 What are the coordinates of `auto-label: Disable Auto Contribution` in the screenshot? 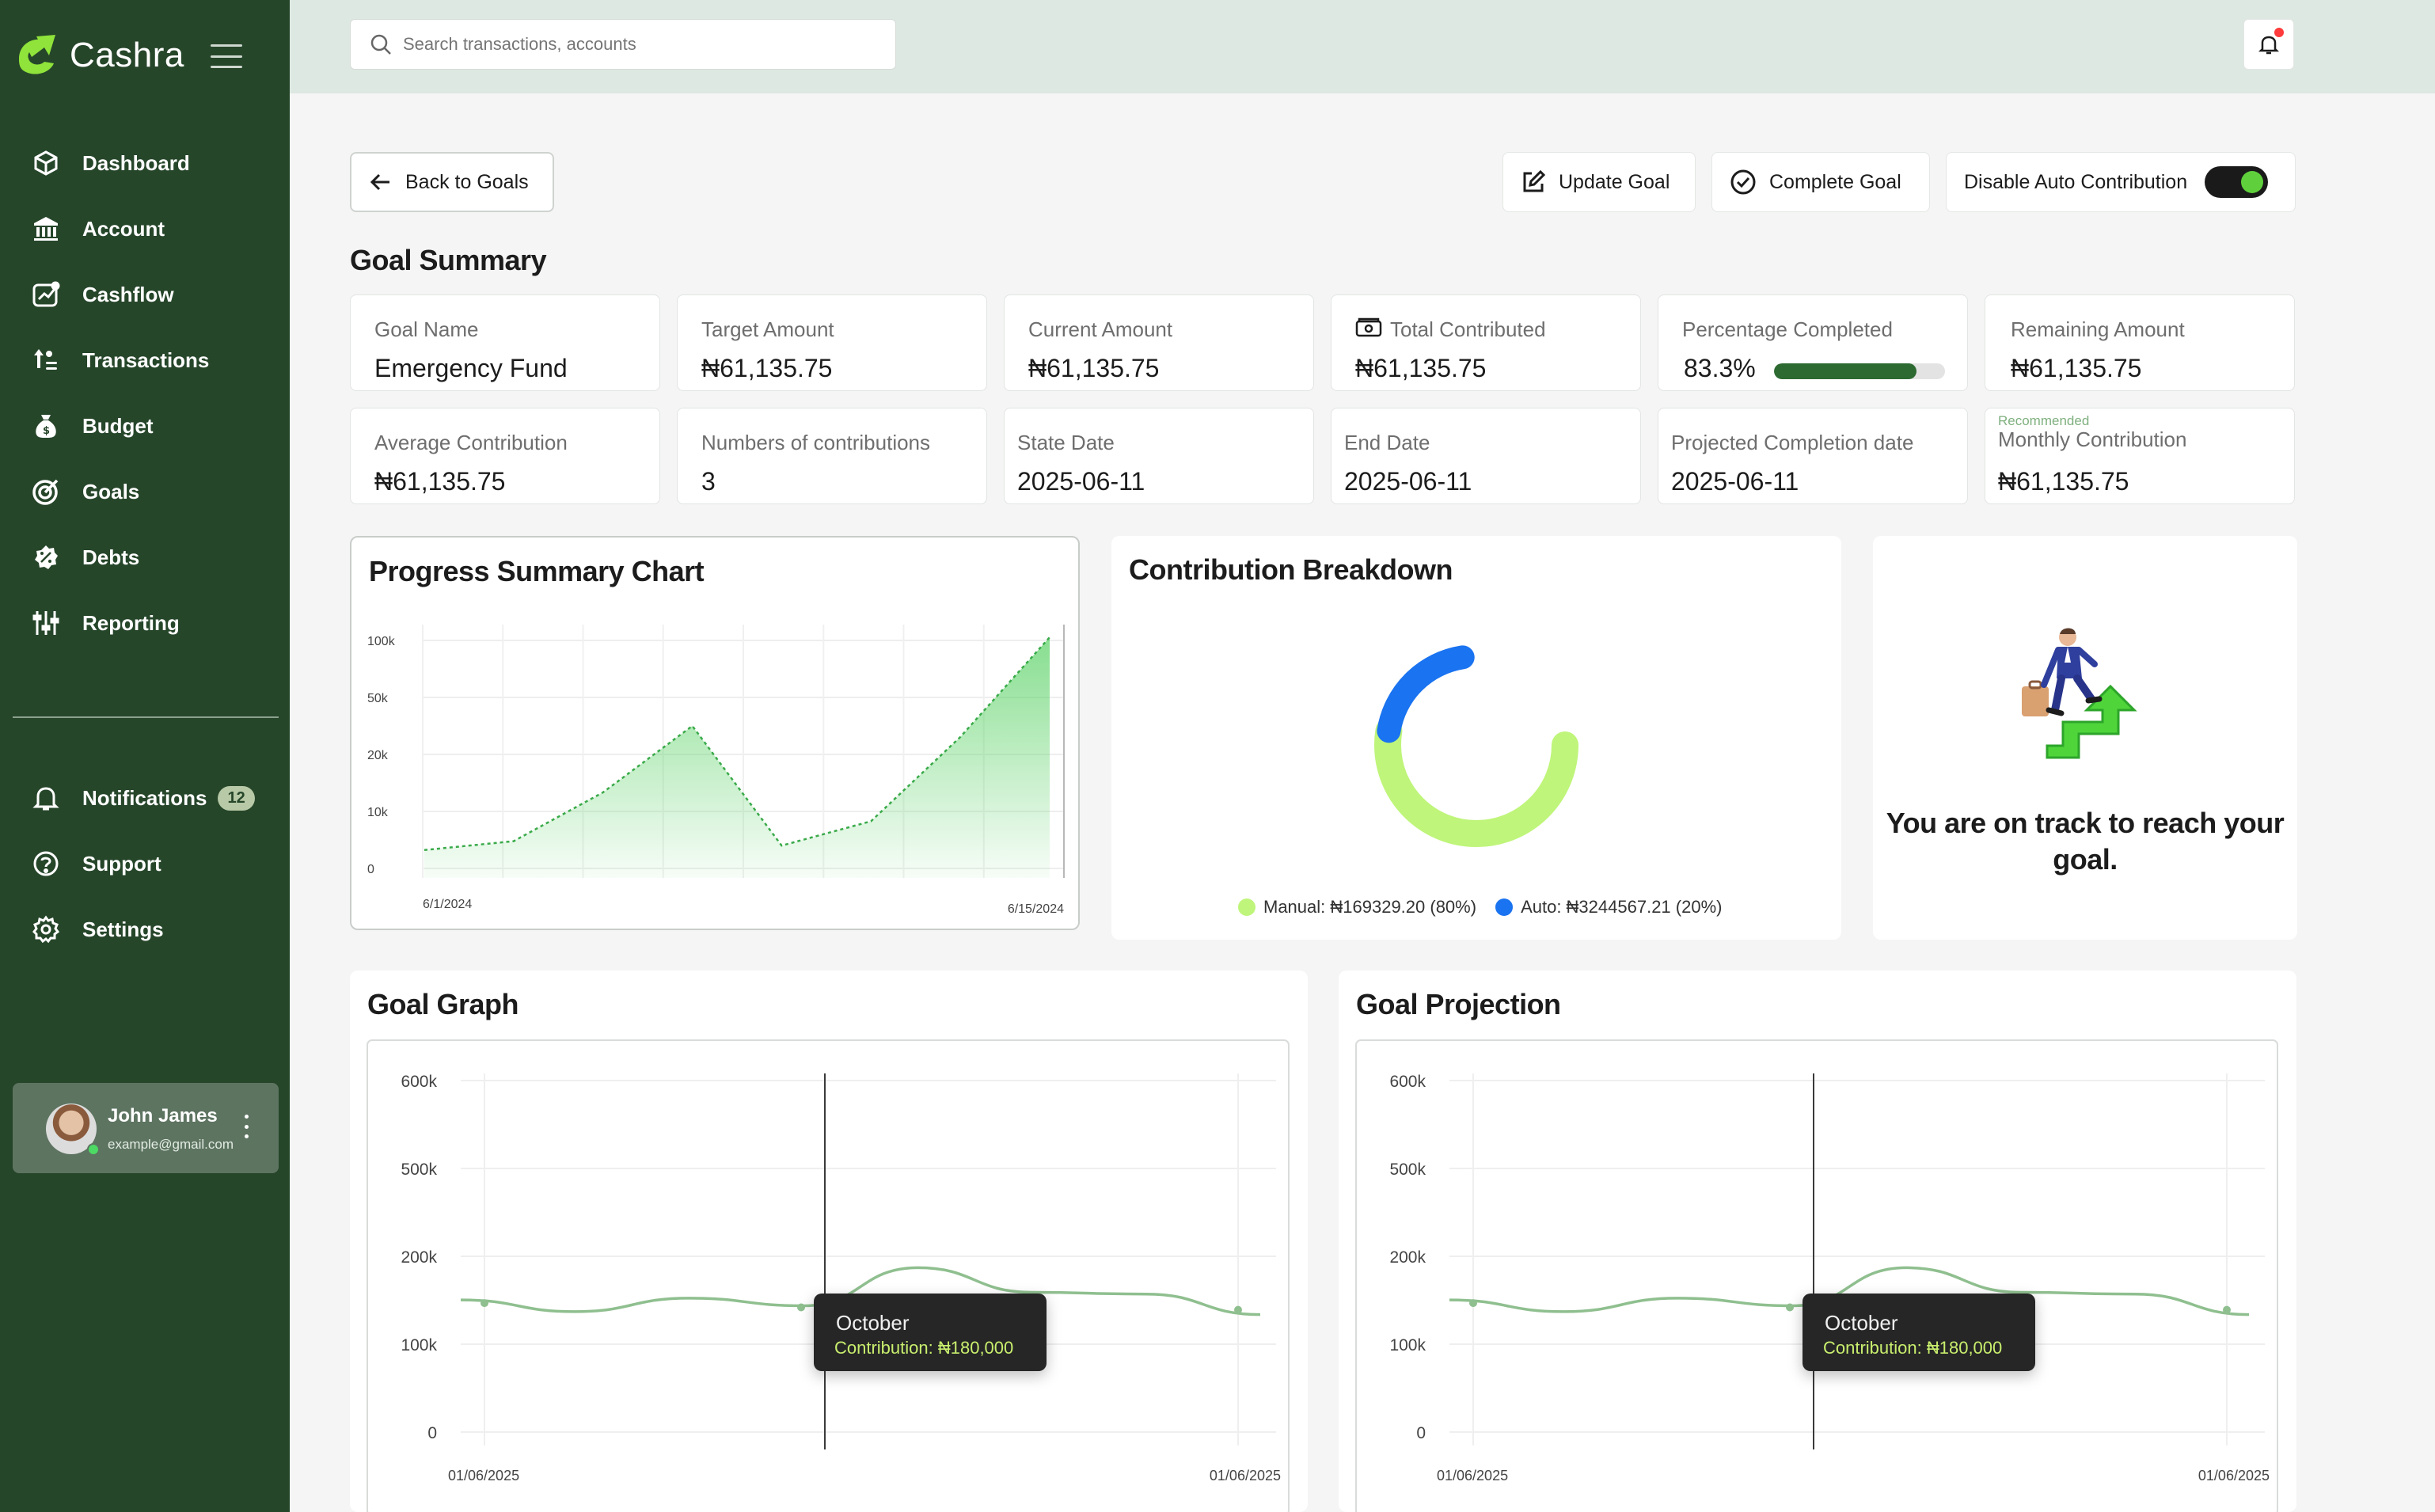 It's located at (2076, 181).